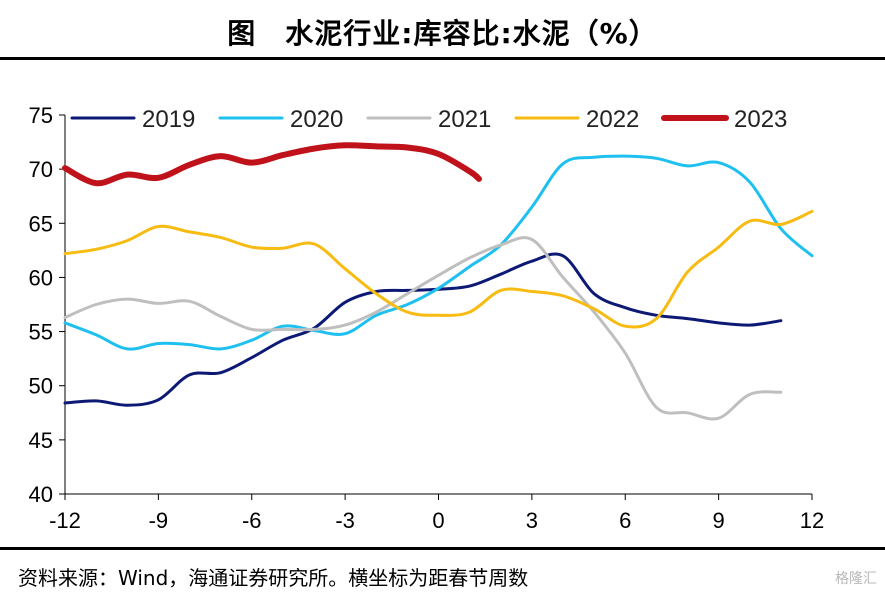 This screenshot has height=599, width=885. I want to click on y-tick-label: 65, so click(41, 223).